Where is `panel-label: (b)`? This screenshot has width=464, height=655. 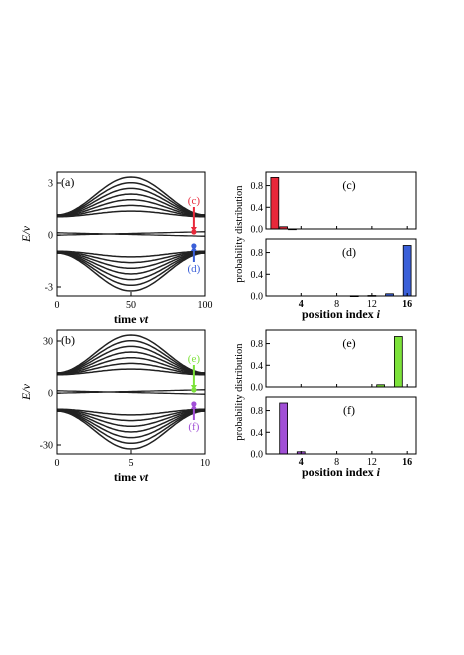 panel-label: (b) is located at coordinates (68, 340).